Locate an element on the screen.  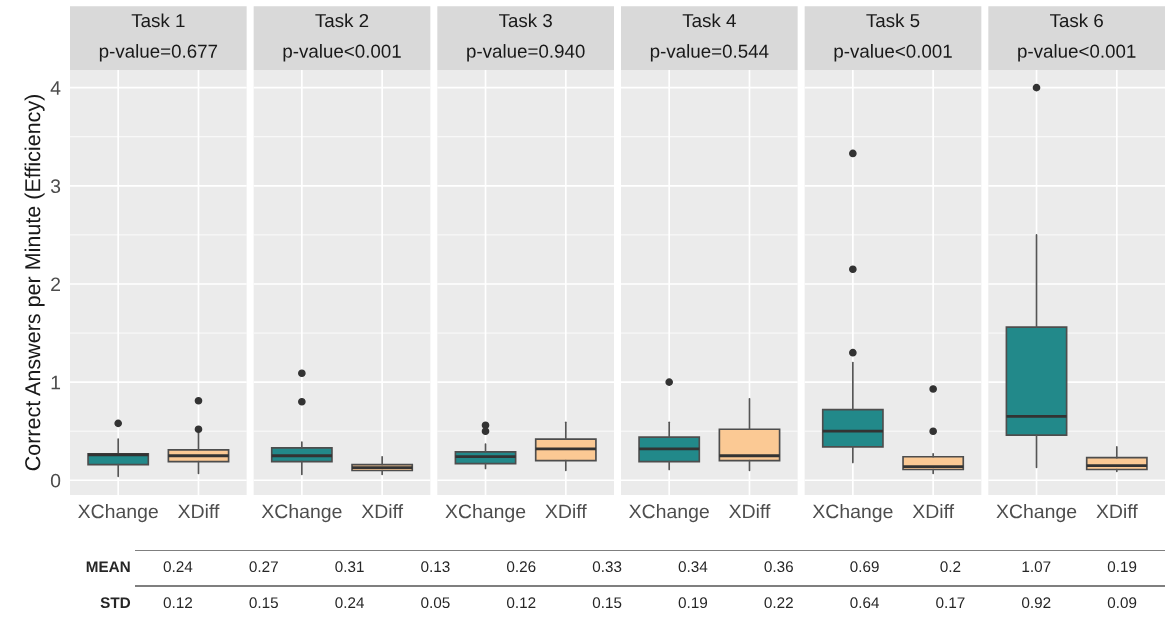
text: 0.26 is located at coordinates (521, 567).